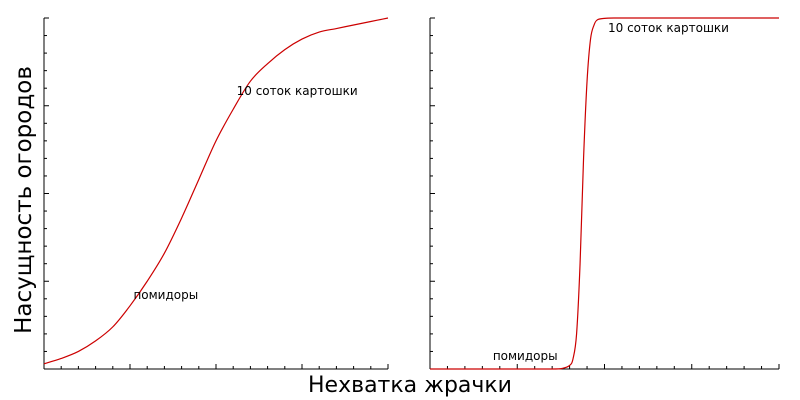  Describe the element at coordinates (410, 385) in the screenshot. I see `x-axis-label: Нехватка жрачки` at that location.